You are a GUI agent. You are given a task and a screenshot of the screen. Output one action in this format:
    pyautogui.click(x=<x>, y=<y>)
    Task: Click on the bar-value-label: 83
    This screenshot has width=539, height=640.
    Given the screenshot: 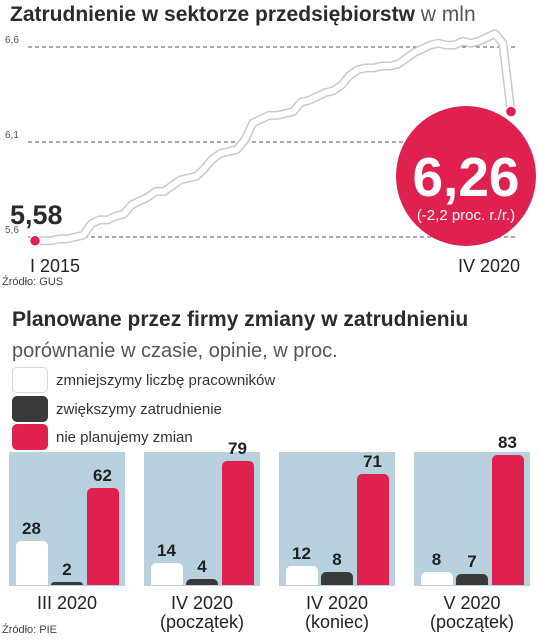 What is the action you would take?
    pyautogui.click(x=507, y=442)
    